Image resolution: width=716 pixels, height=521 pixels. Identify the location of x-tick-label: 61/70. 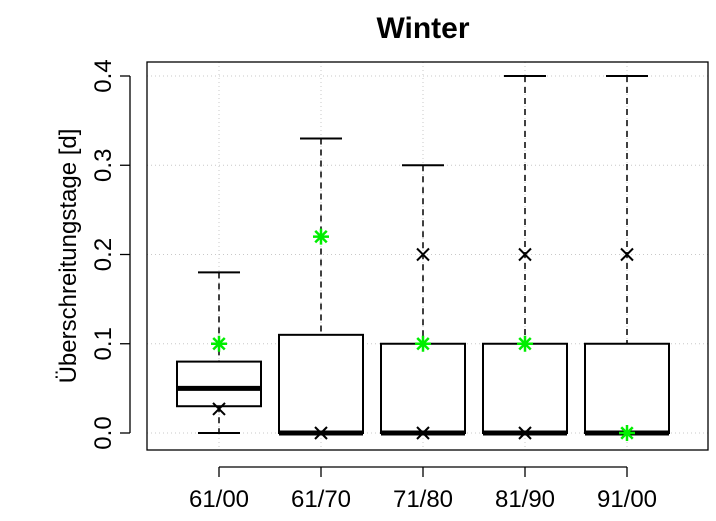
(321, 499).